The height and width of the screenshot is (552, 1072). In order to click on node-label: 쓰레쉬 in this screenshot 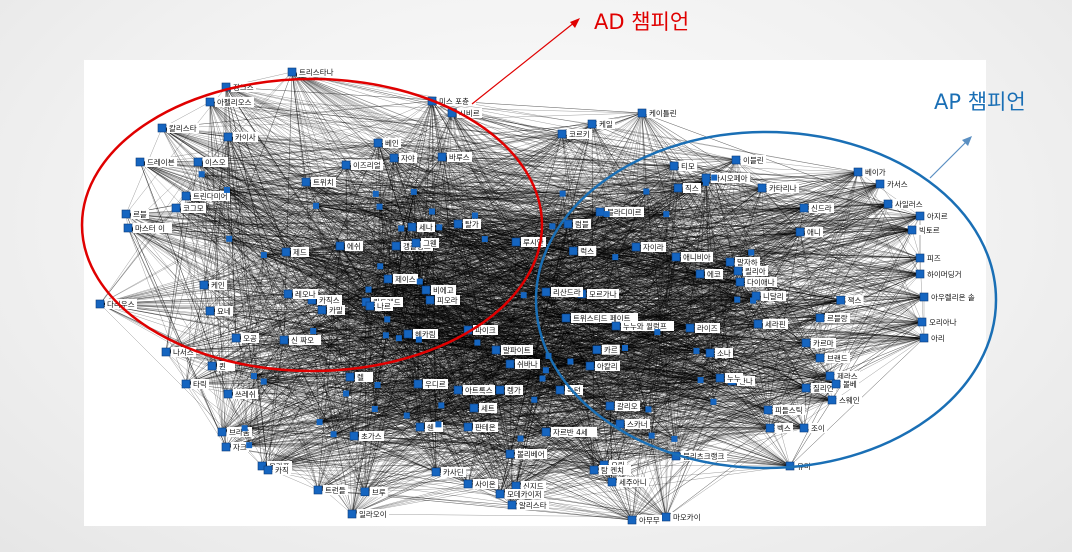, I will do `click(245, 394)`.